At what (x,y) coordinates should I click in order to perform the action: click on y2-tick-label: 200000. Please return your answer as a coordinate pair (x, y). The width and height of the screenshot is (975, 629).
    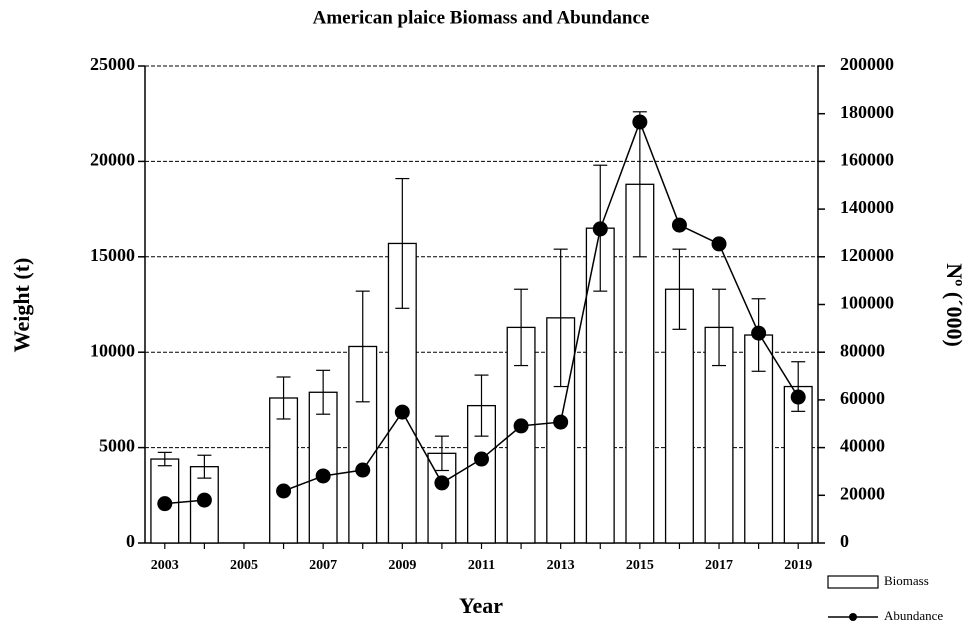
    Looking at the image, I should click on (867, 64).